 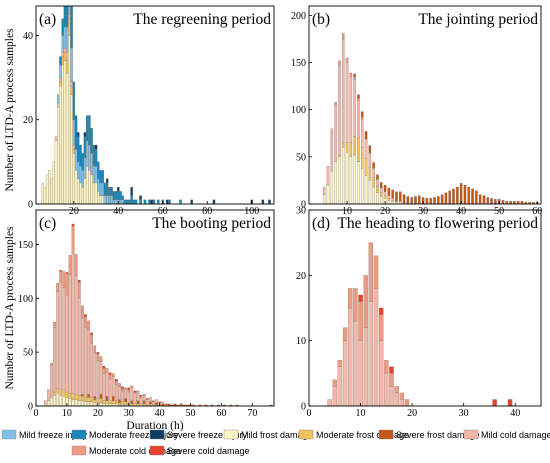 I want to click on legend-item-severe-cold: Severe cold damage, so click(x=199, y=450).